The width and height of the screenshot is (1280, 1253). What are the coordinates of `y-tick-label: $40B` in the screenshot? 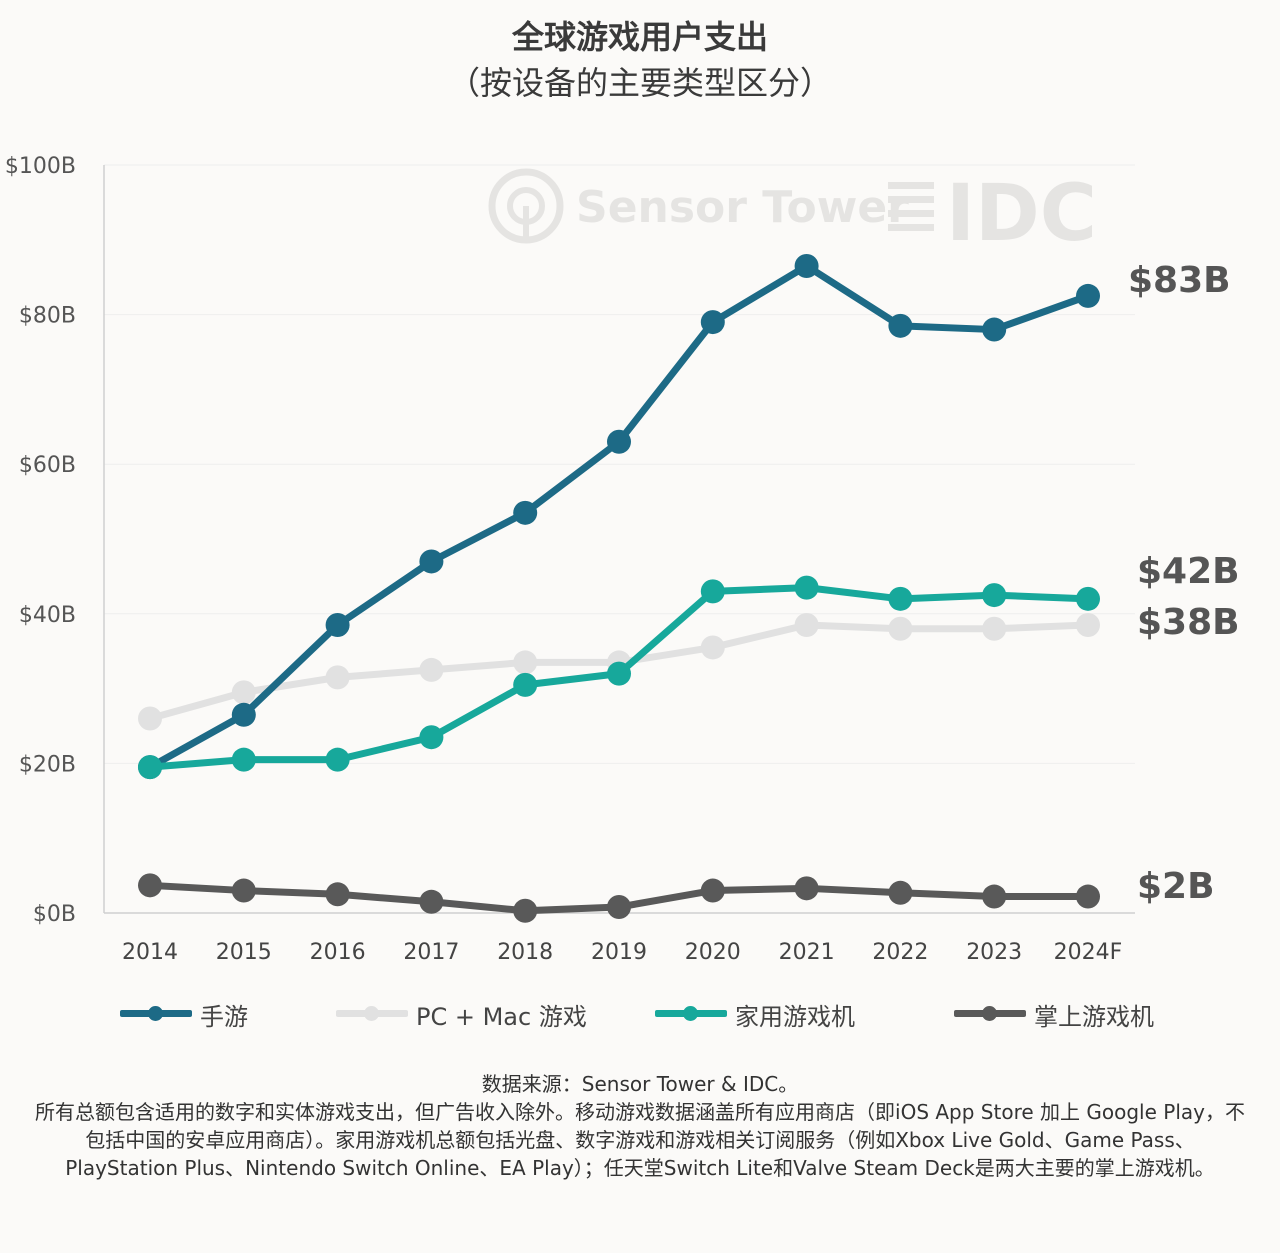 It's located at (47, 615).